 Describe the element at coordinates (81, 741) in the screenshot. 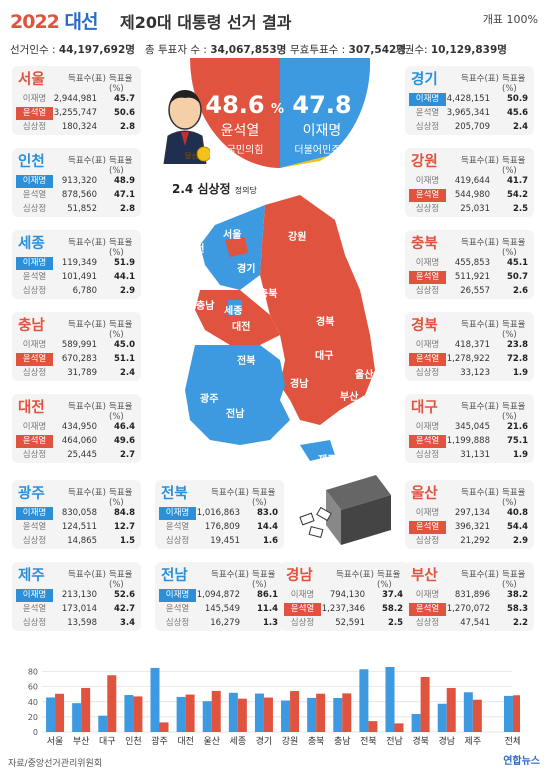

I see `x-tick-label: 부산` at that location.